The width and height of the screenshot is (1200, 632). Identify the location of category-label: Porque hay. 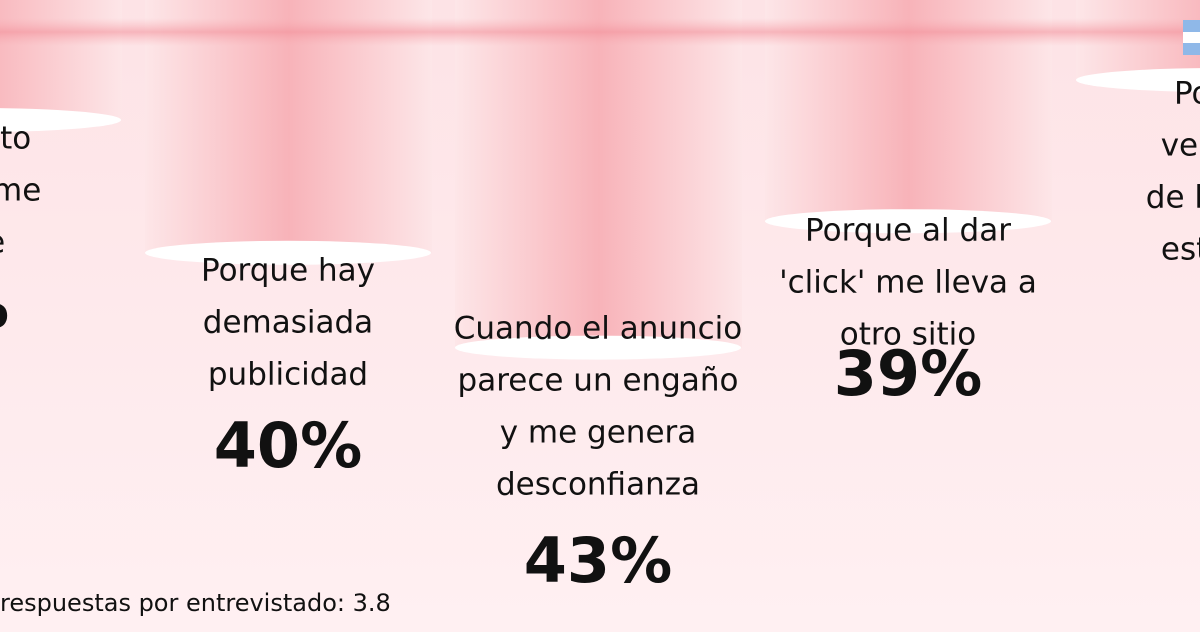
(288, 271).